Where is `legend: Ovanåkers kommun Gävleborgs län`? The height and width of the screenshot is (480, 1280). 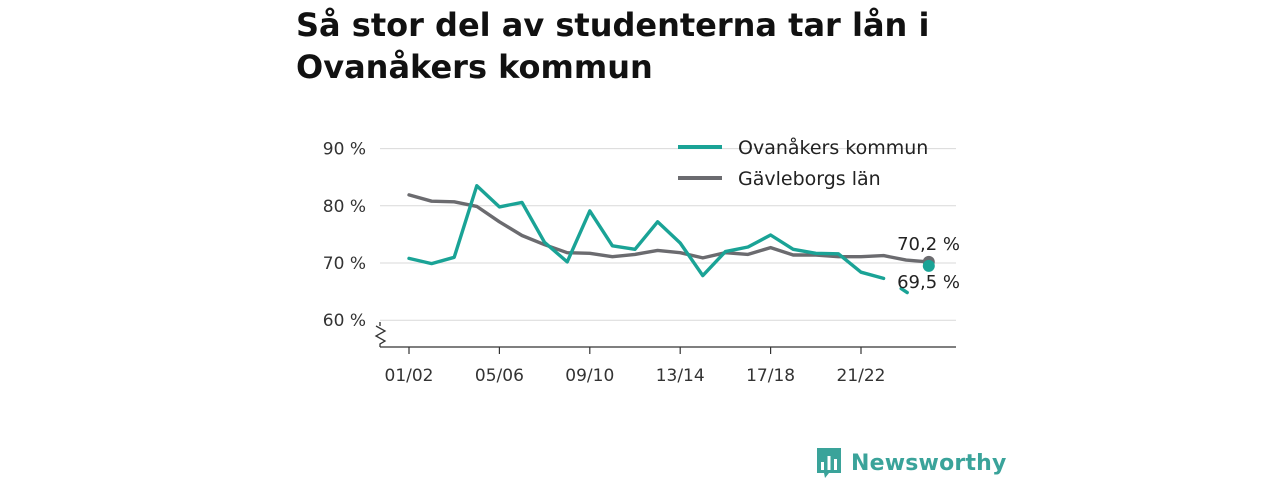
legend: Ovanåkers kommun Gävleborgs län is located at coordinates (803, 163).